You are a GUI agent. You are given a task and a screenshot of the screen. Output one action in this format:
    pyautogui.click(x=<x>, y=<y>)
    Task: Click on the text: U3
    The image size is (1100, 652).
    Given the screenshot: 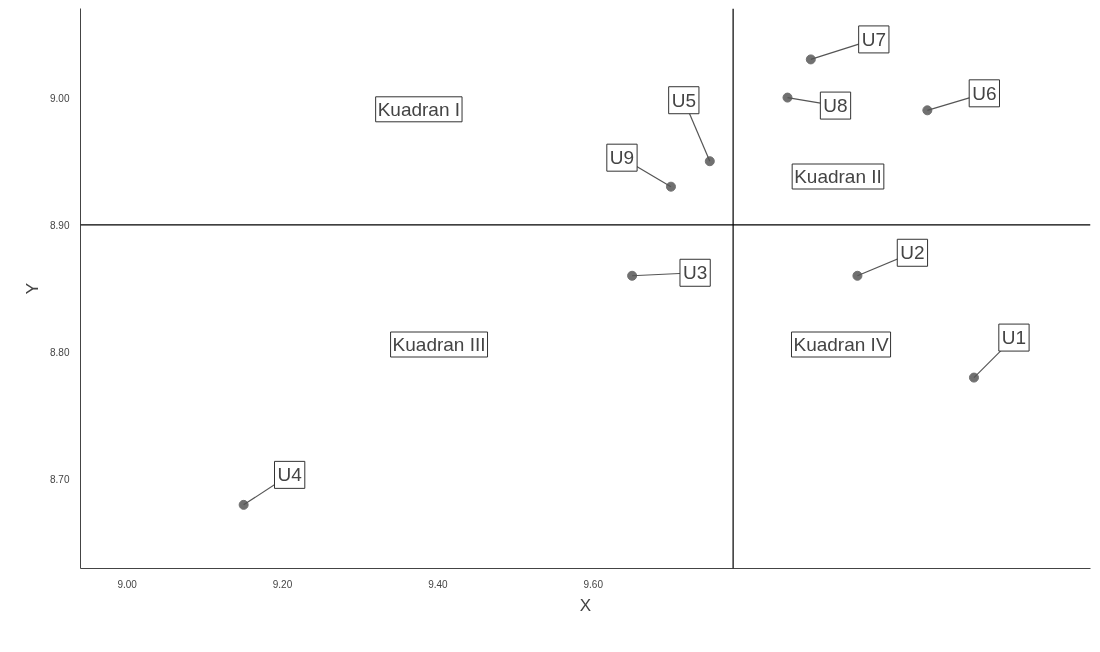 What is the action you would take?
    pyautogui.click(x=695, y=273)
    